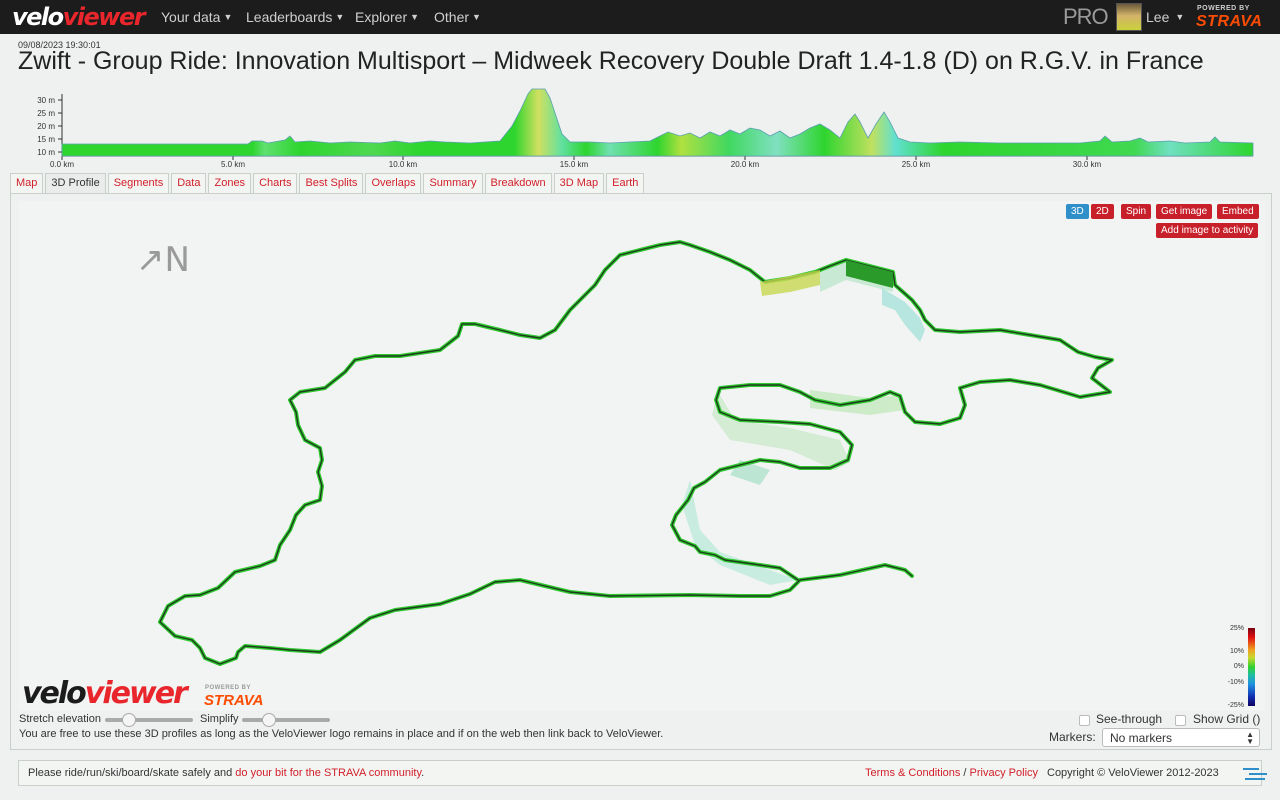 This screenshot has width=1280, height=800. Describe the element at coordinates (1227, 719) in the screenshot. I see `show-grid-label: Show Grid ()` at that location.